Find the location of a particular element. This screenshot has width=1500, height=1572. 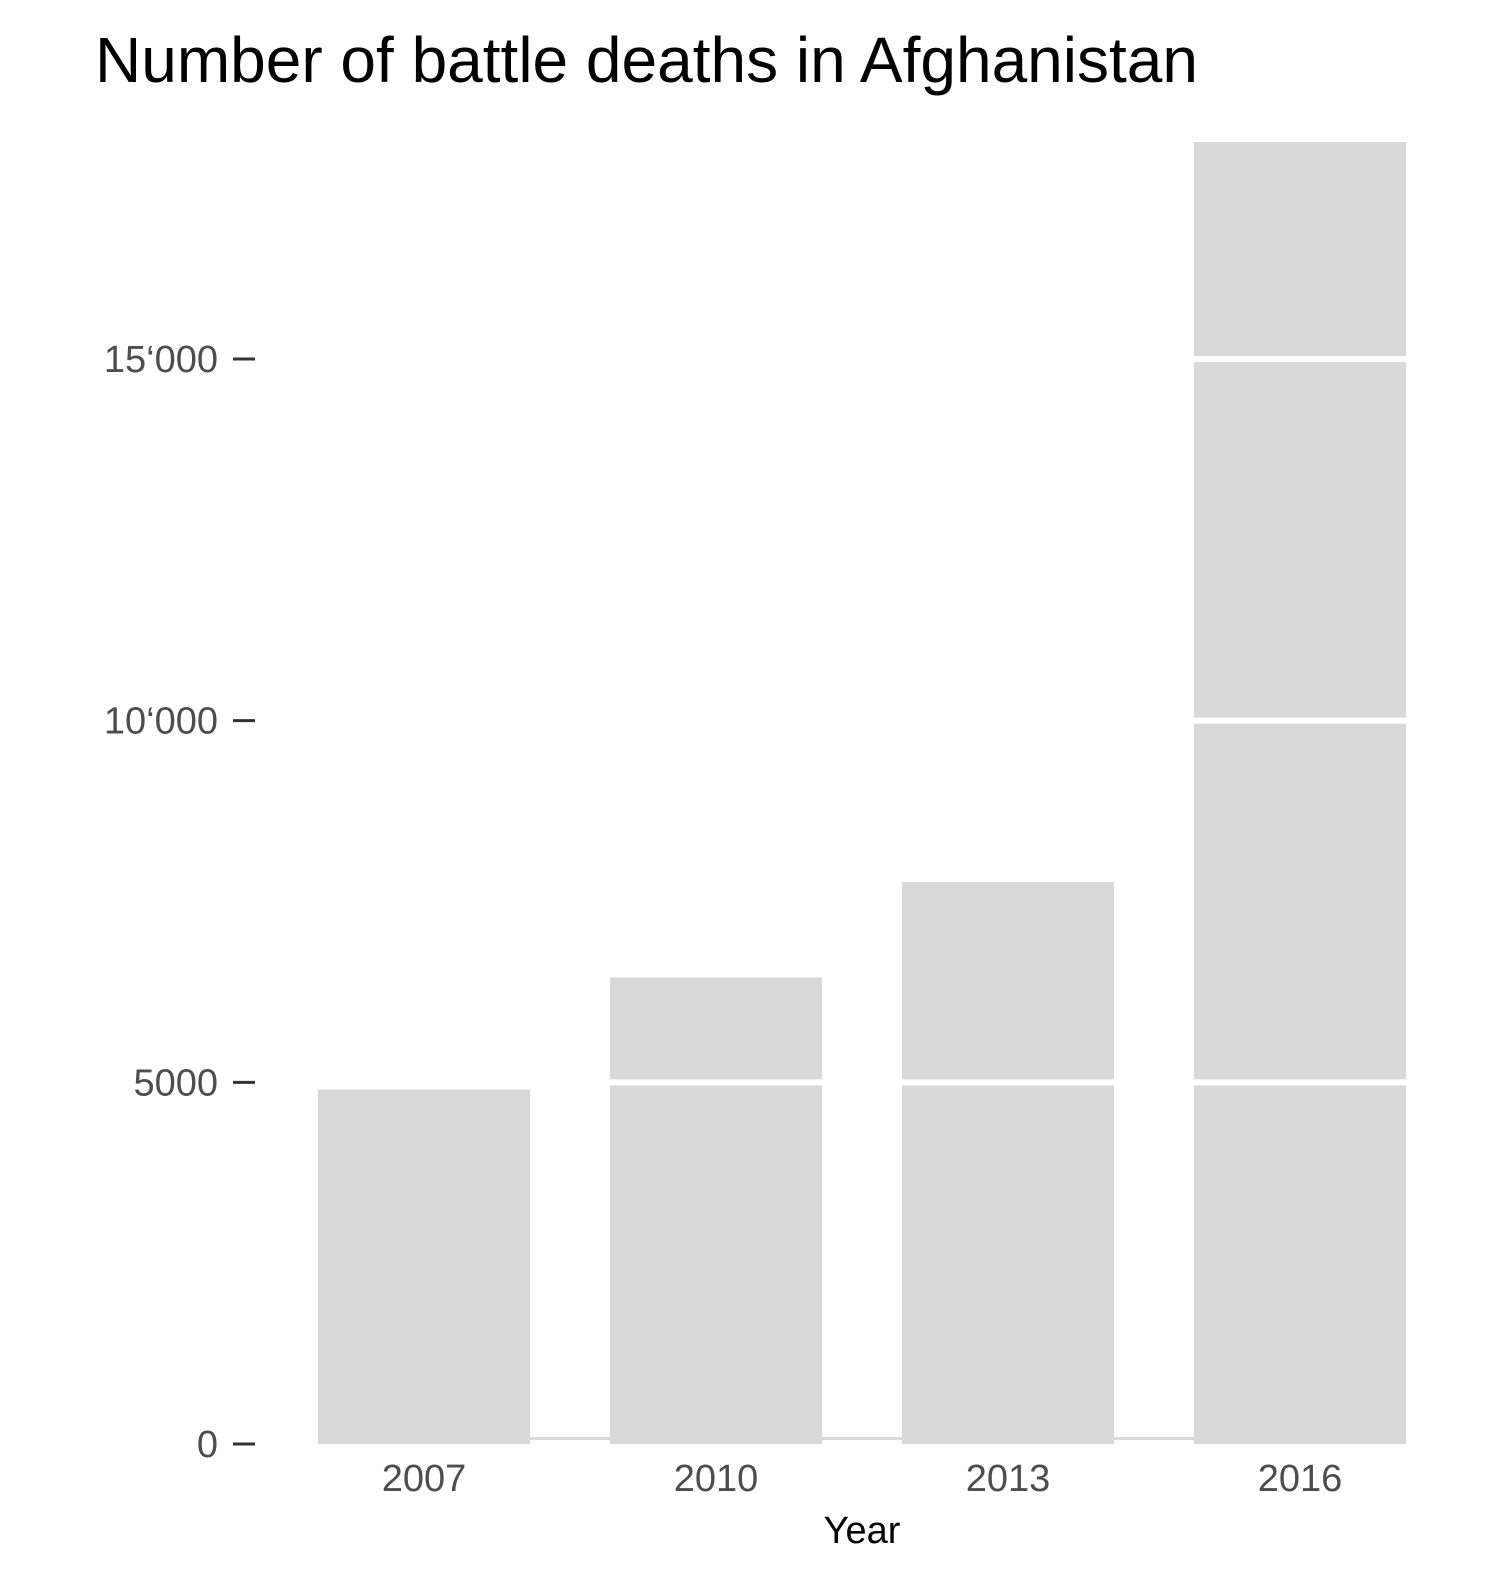

x-axis-title: Year is located at coordinates (862, 1531).